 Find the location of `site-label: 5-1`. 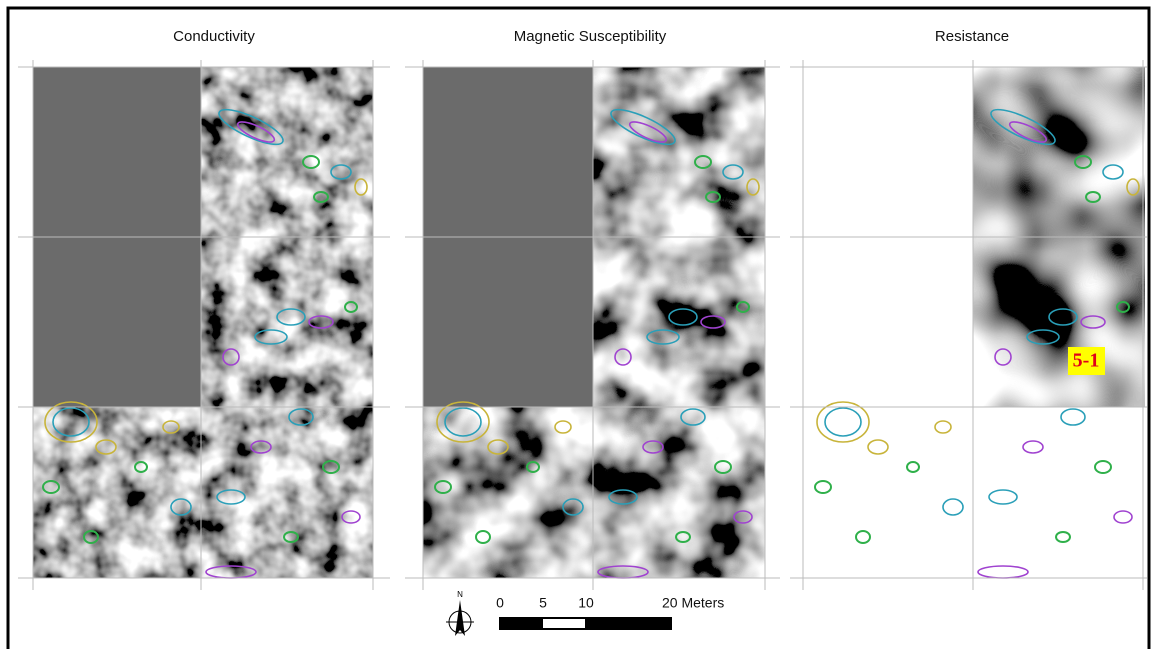

site-label: 5-1 is located at coordinates (1086, 361).